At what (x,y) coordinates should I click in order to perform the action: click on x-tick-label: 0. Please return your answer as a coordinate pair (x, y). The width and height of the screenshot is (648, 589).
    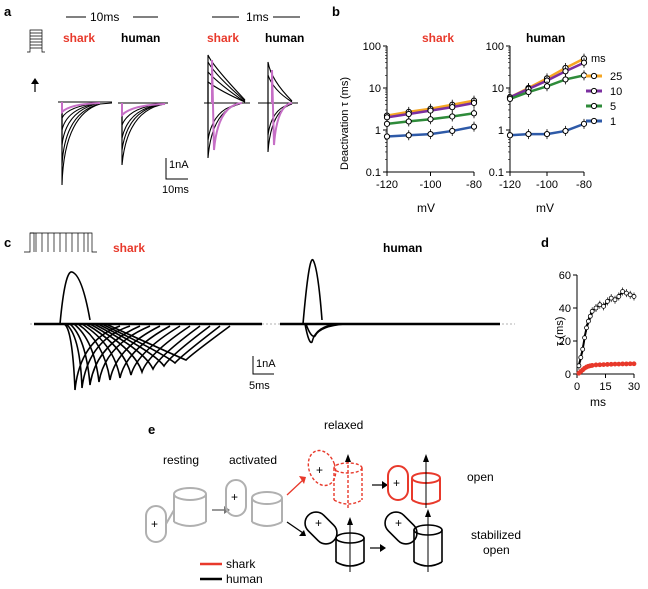
    Looking at the image, I should click on (577, 387).